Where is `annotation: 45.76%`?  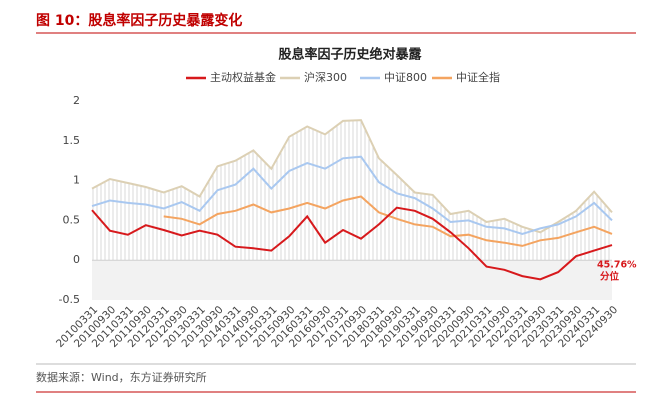 annotation: 45.76% is located at coordinates (617, 265).